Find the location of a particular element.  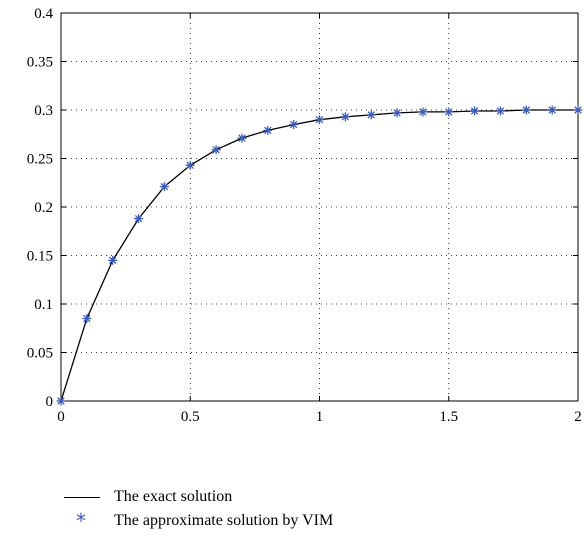

x-tick-label: 0 is located at coordinates (61, 417).